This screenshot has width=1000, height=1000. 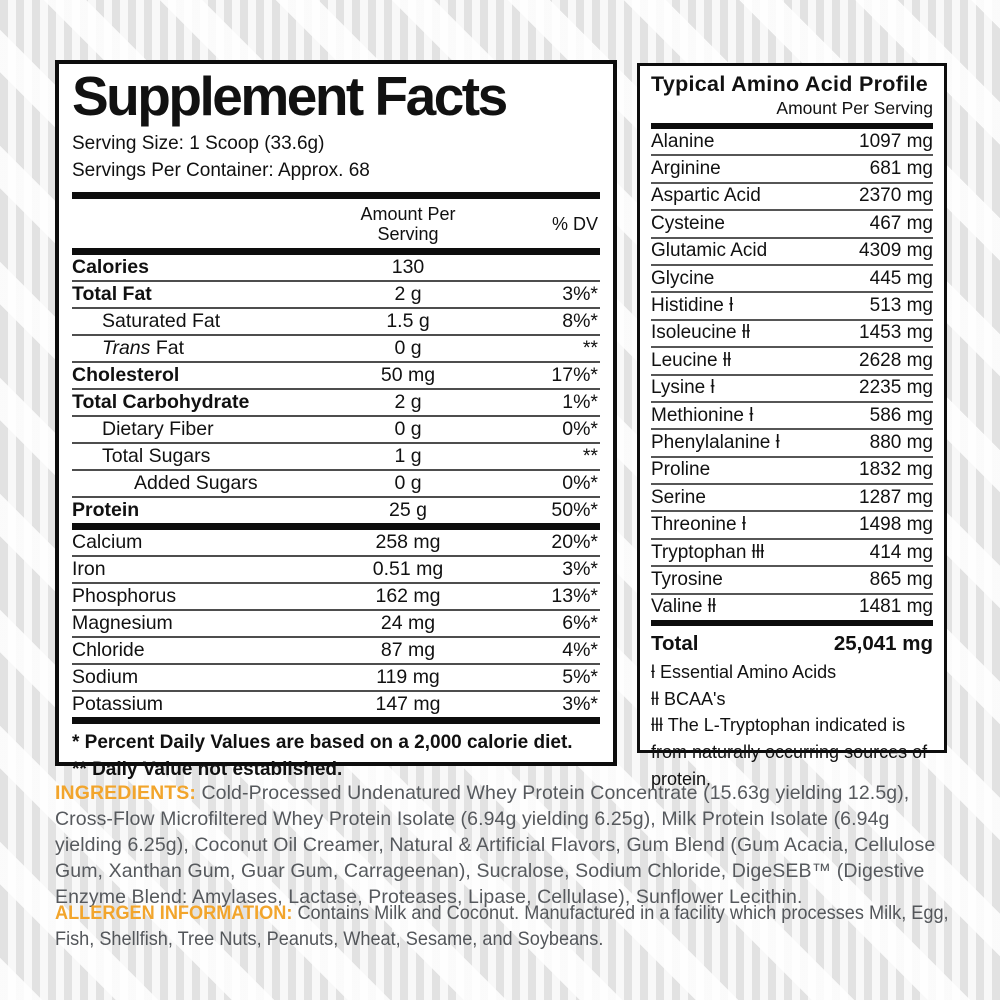 I want to click on amino-label: Methionine ƚ, so click(x=702, y=415).